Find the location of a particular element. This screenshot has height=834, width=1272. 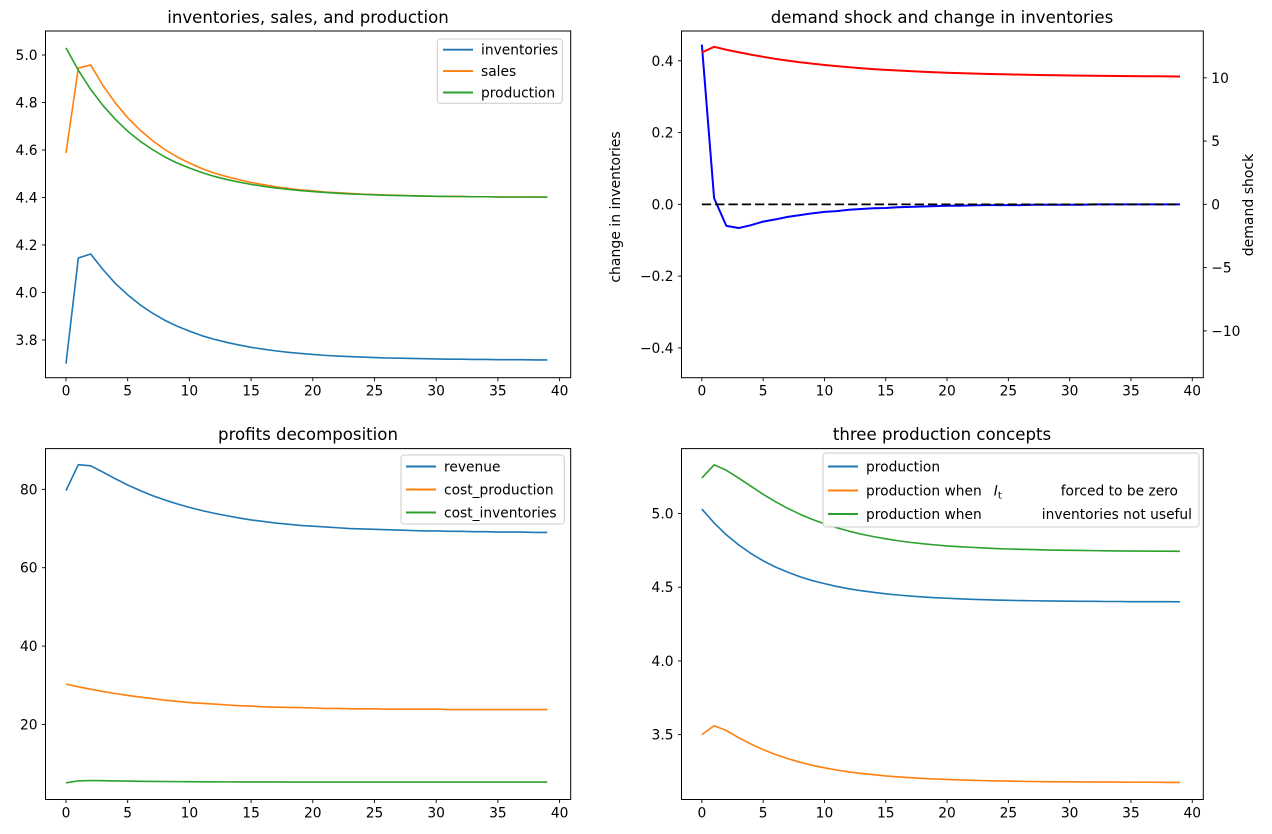

legend-label-revenue: revenue is located at coordinates (472, 468).